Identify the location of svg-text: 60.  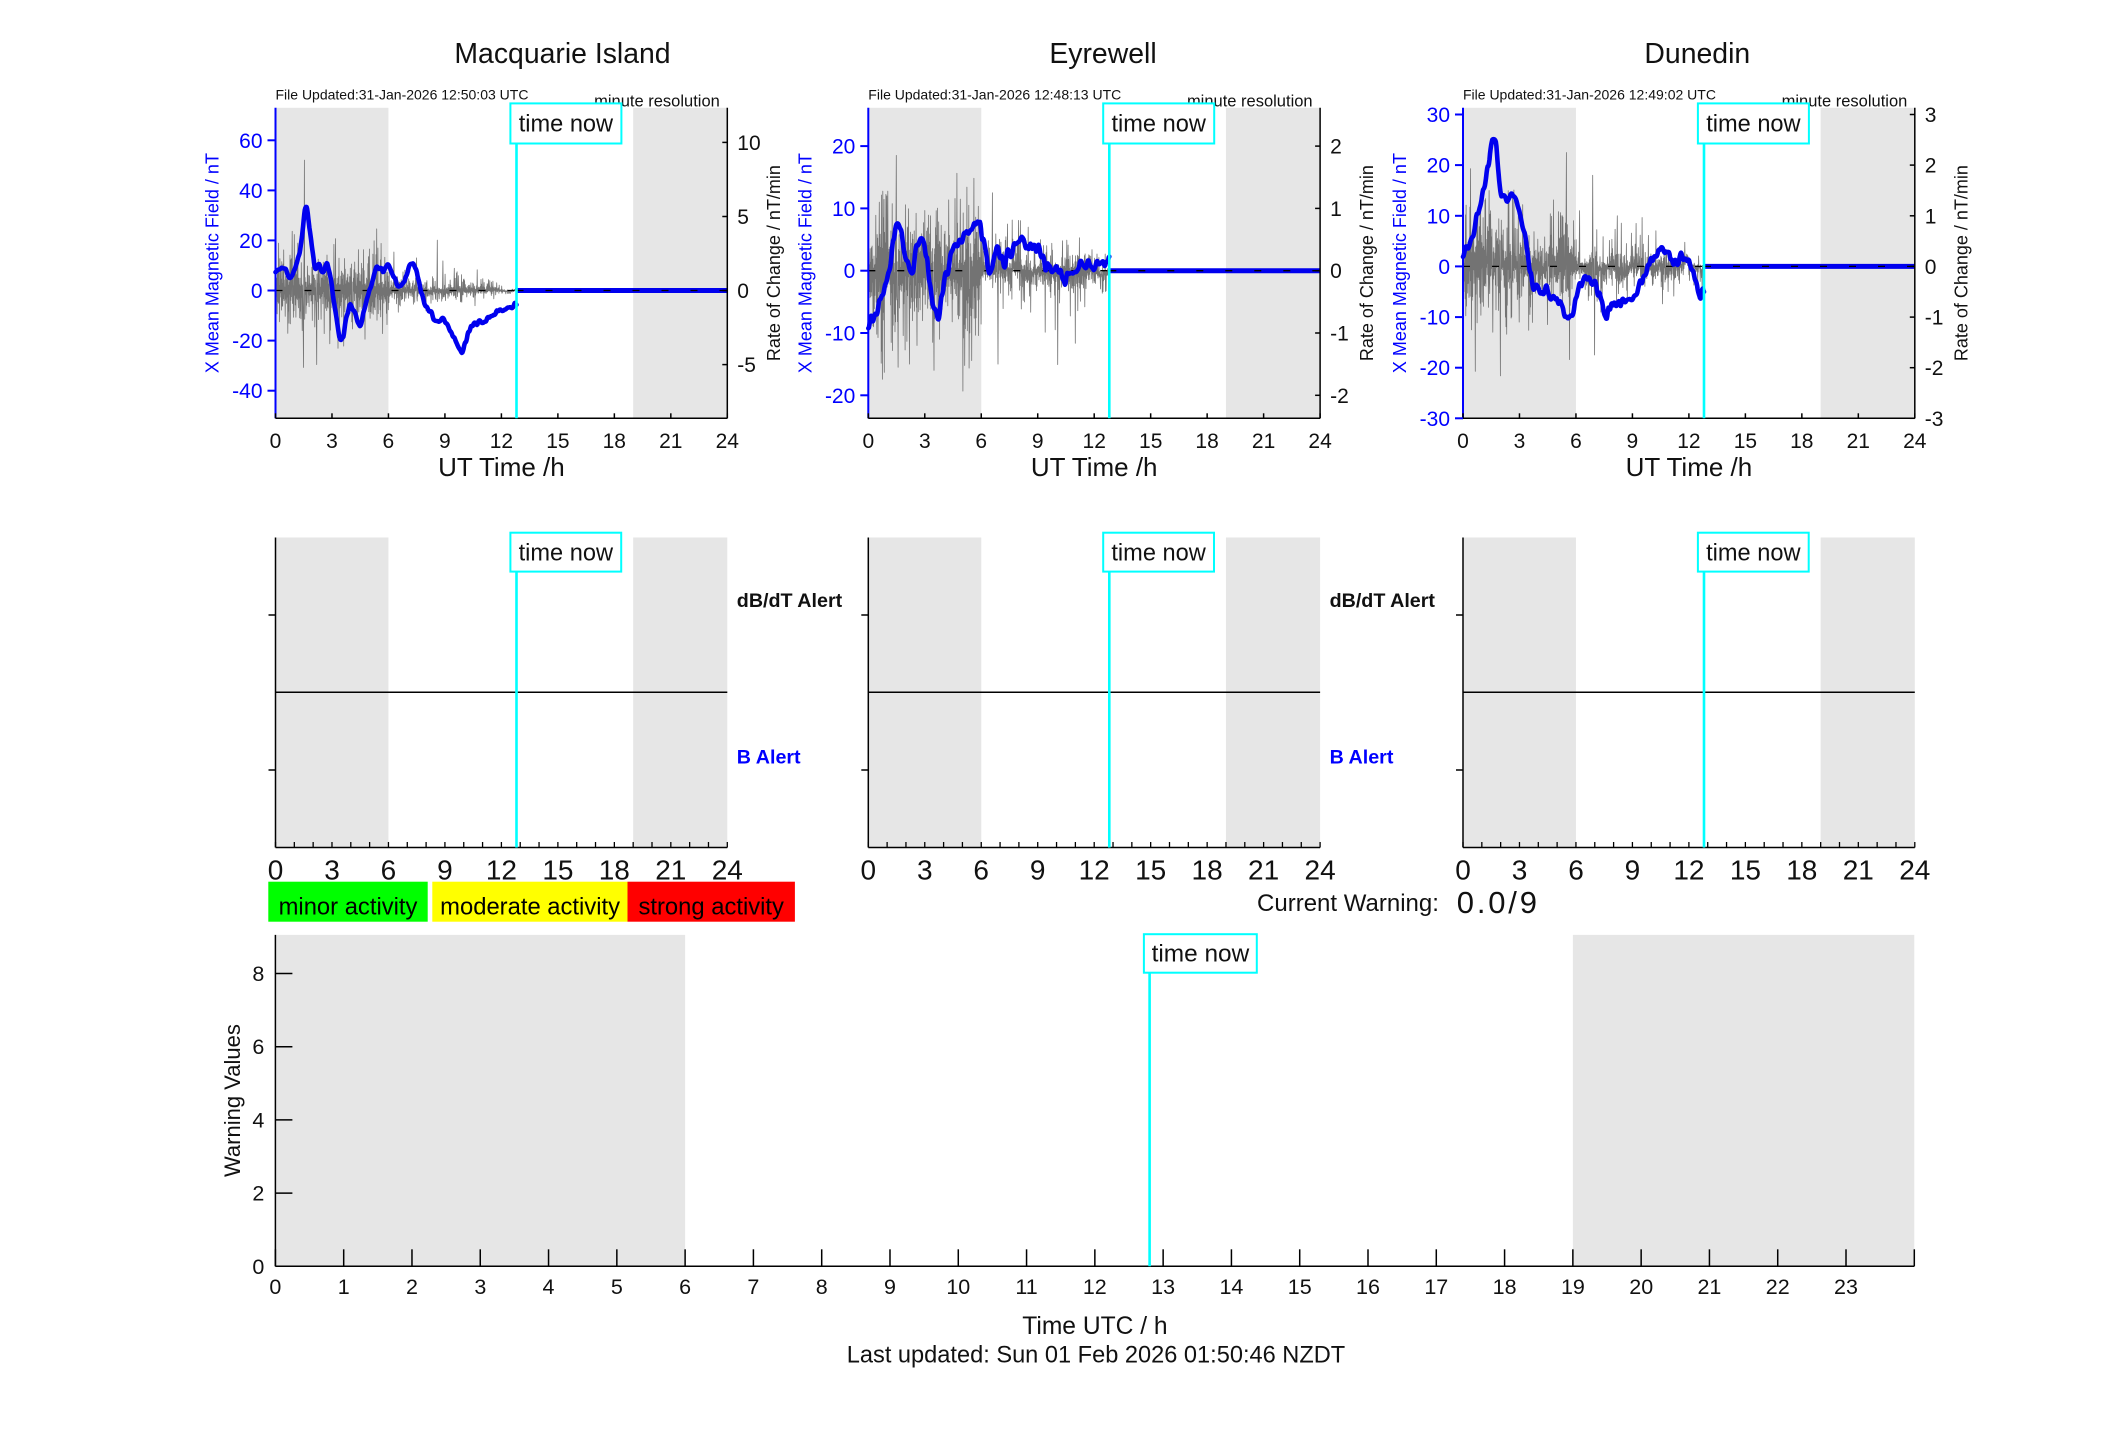
(250, 141).